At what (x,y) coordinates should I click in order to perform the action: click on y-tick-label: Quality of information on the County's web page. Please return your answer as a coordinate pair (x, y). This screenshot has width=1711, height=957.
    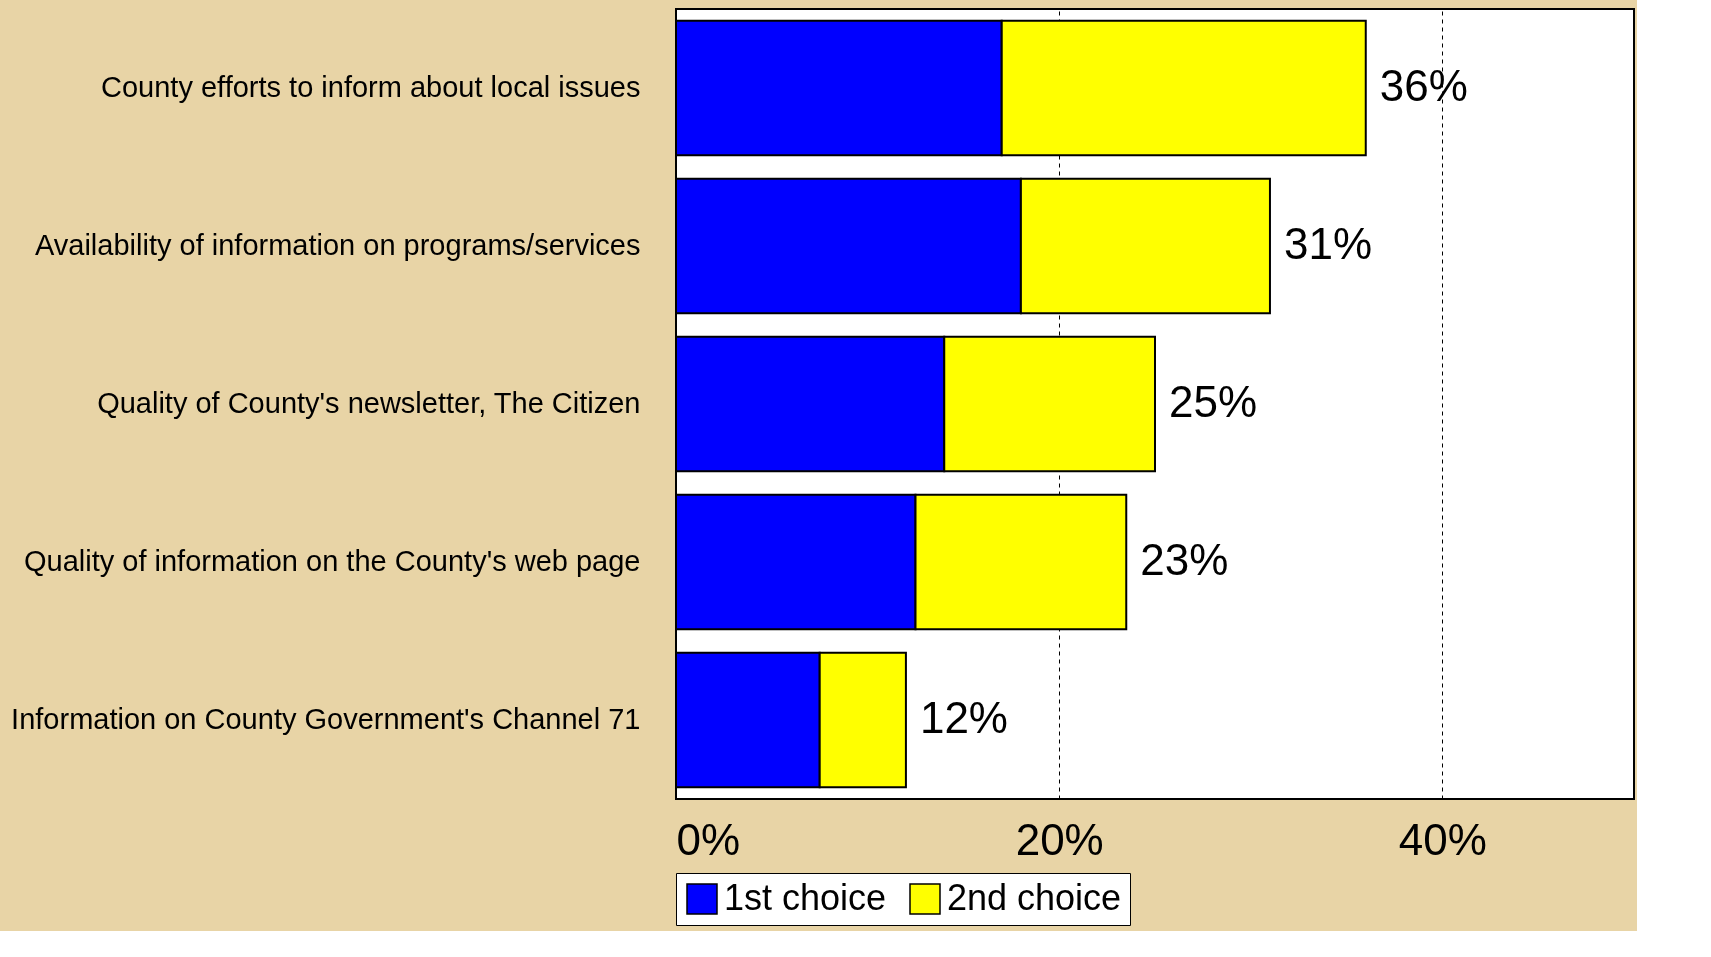
    Looking at the image, I should click on (332, 561).